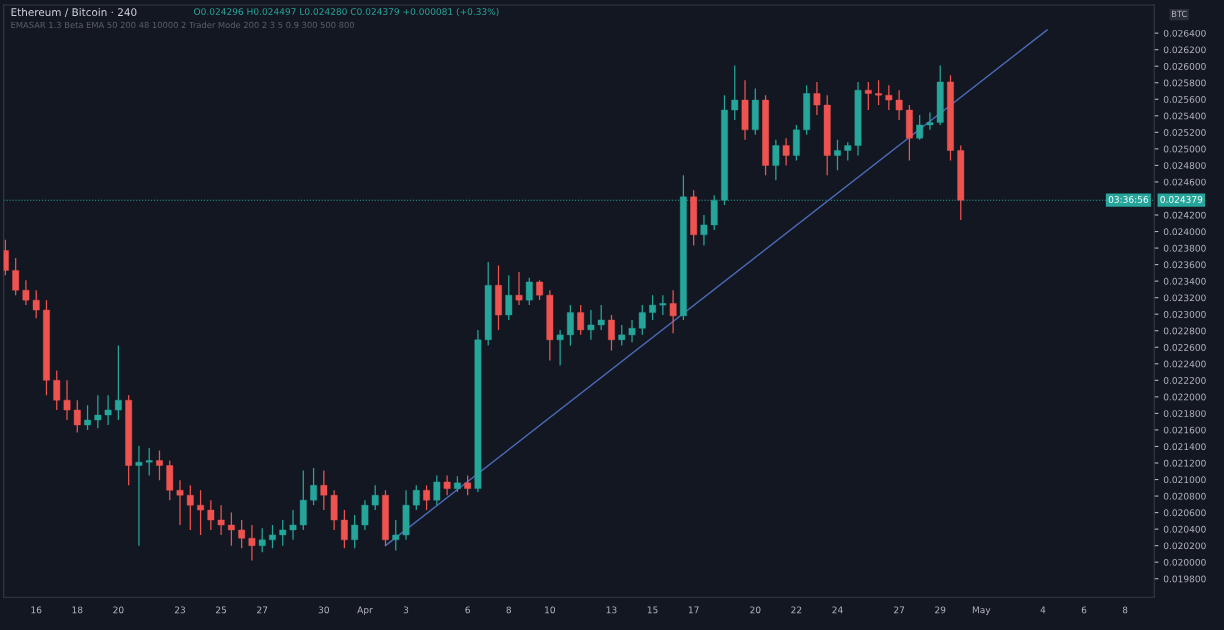 Image resolution: width=1224 pixels, height=630 pixels. Describe the element at coordinates (1184, 463) in the screenshot. I see `y-tick-label: 0.021200` at that location.